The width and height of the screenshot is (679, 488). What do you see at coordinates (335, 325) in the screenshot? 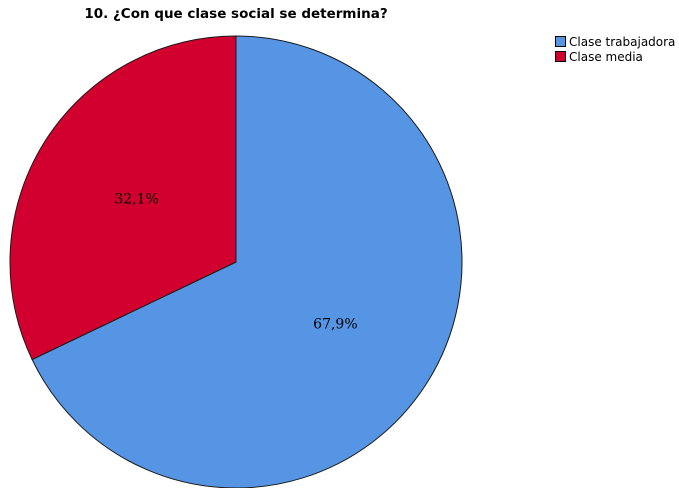
I see `slice-label-clase-trabajadora: 67,9%` at bounding box center [335, 325].